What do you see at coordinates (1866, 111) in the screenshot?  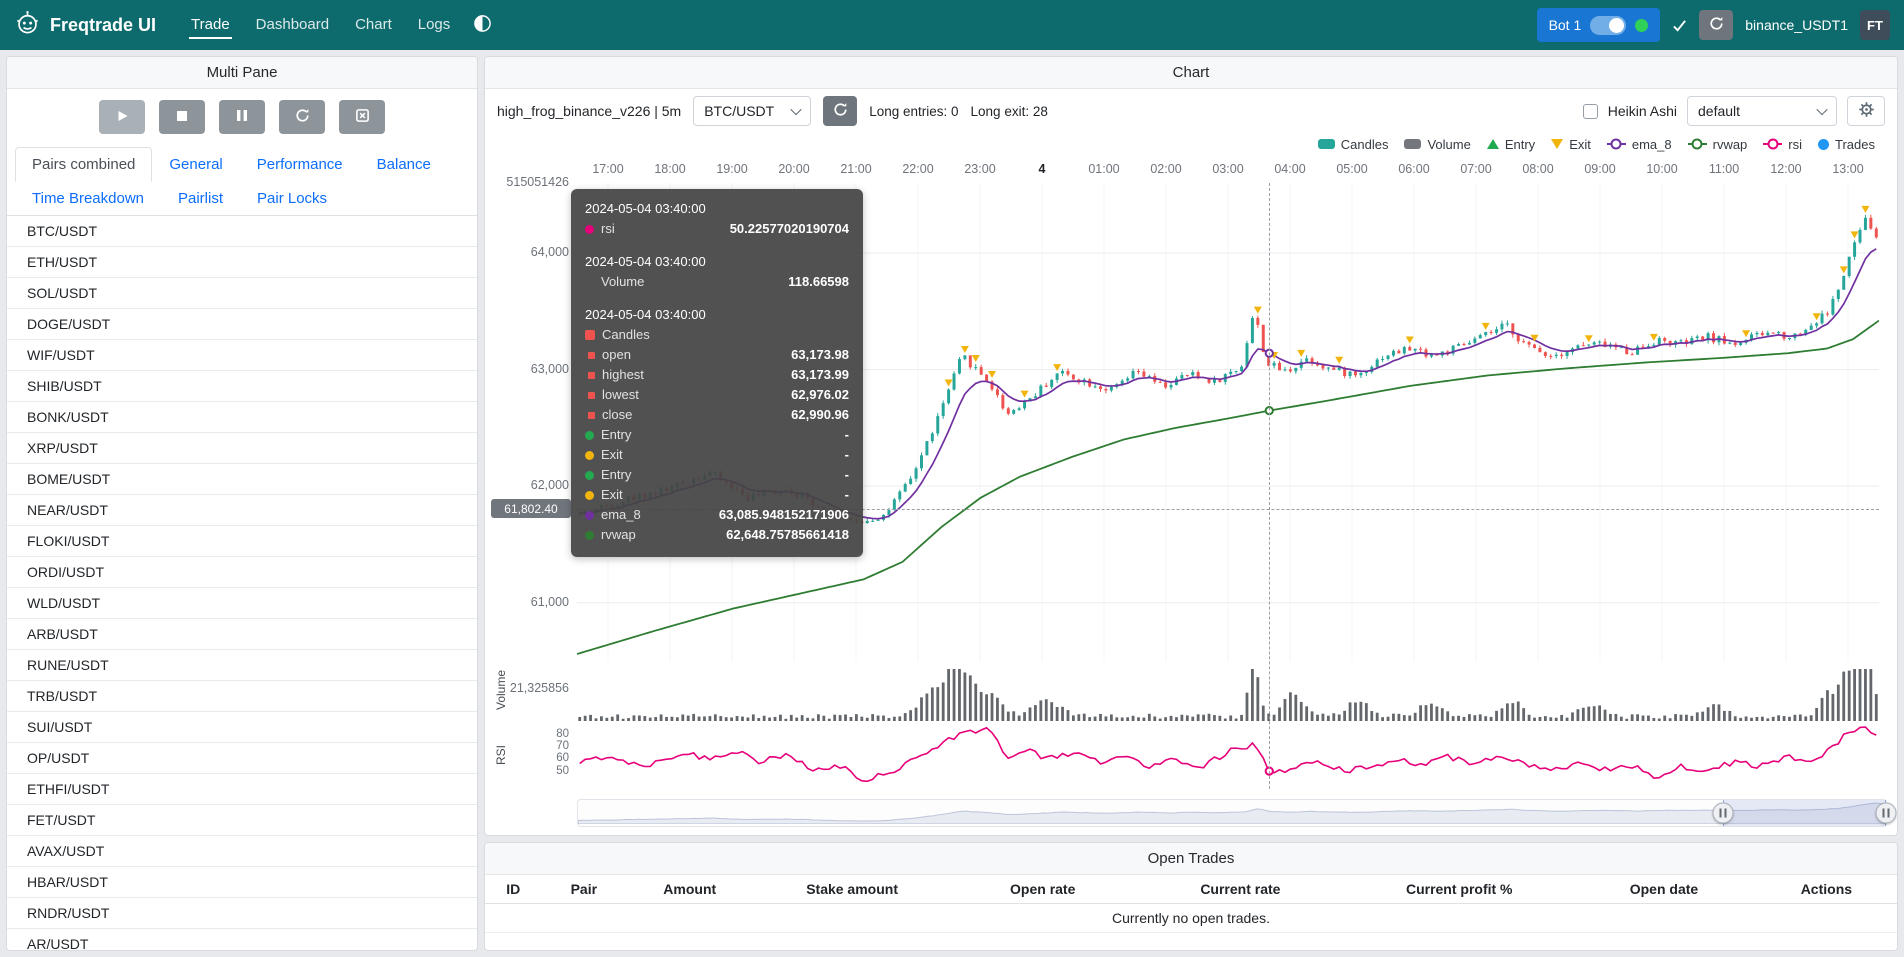 I see `plot-settings-button` at bounding box center [1866, 111].